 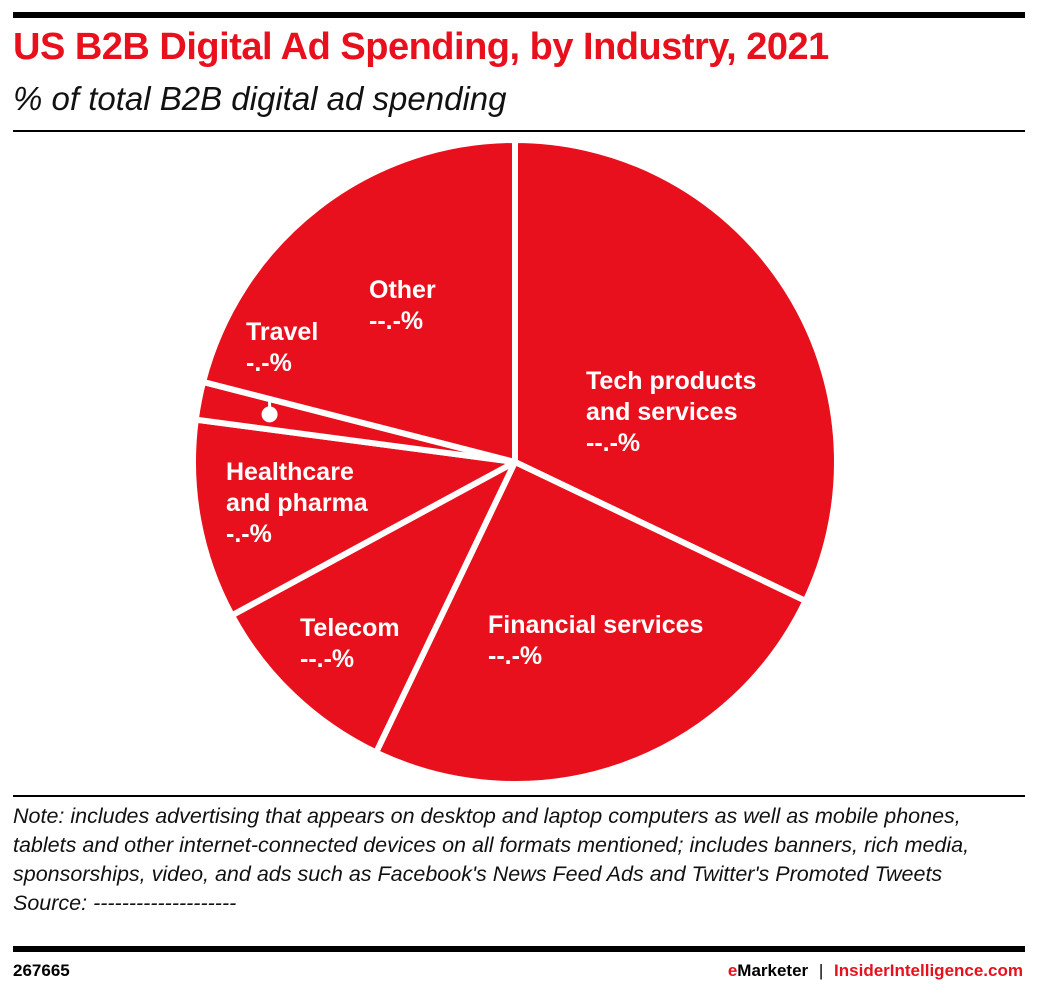 I want to click on label-healthcare-name-2: and pharma, so click(x=297, y=503).